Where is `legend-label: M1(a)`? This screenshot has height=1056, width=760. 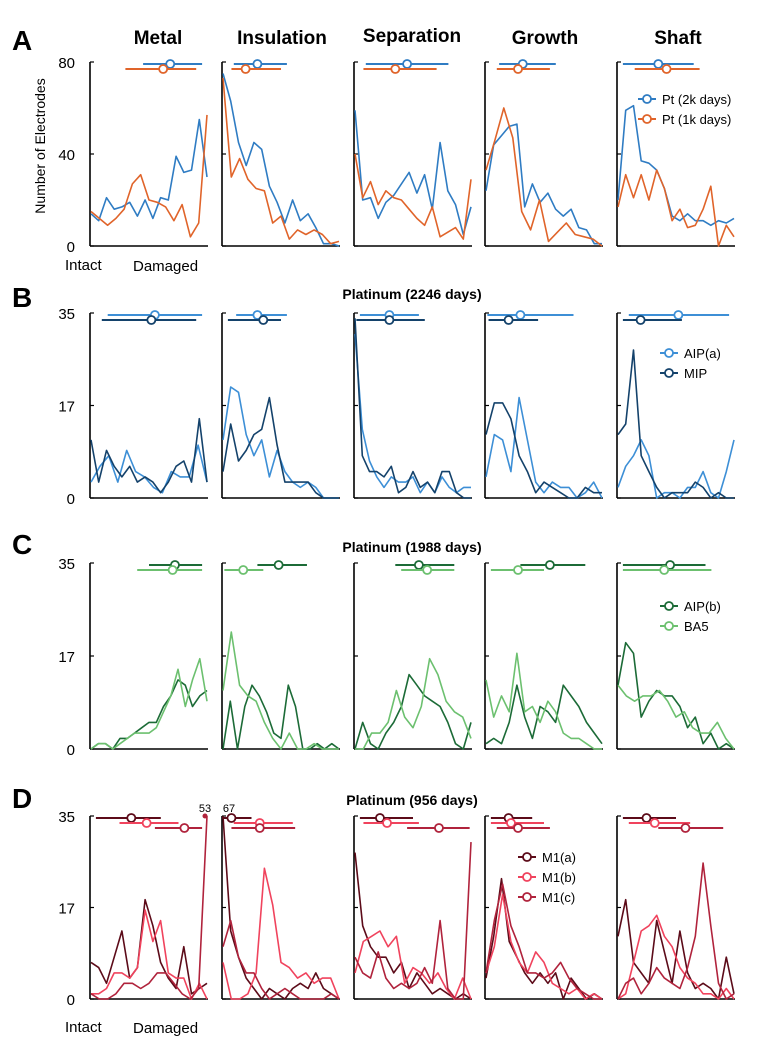
legend-label: M1(a) is located at coordinates (559, 857).